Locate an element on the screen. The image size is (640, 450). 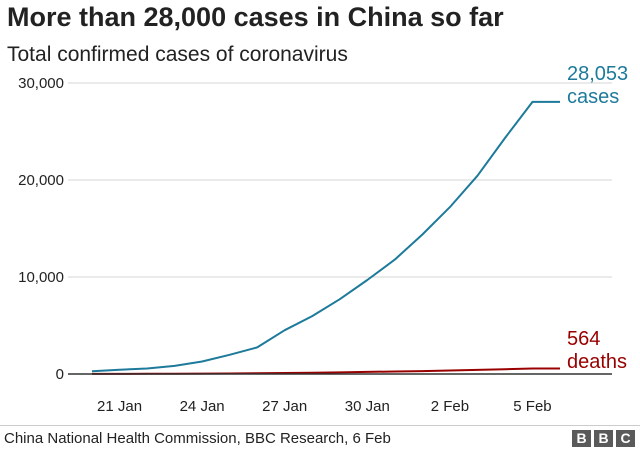
x-axis-tick-labels: 21 Jan 24 Jan 27 Jan 30 Jan 2 Feb 5 Feb is located at coordinates (324, 406).